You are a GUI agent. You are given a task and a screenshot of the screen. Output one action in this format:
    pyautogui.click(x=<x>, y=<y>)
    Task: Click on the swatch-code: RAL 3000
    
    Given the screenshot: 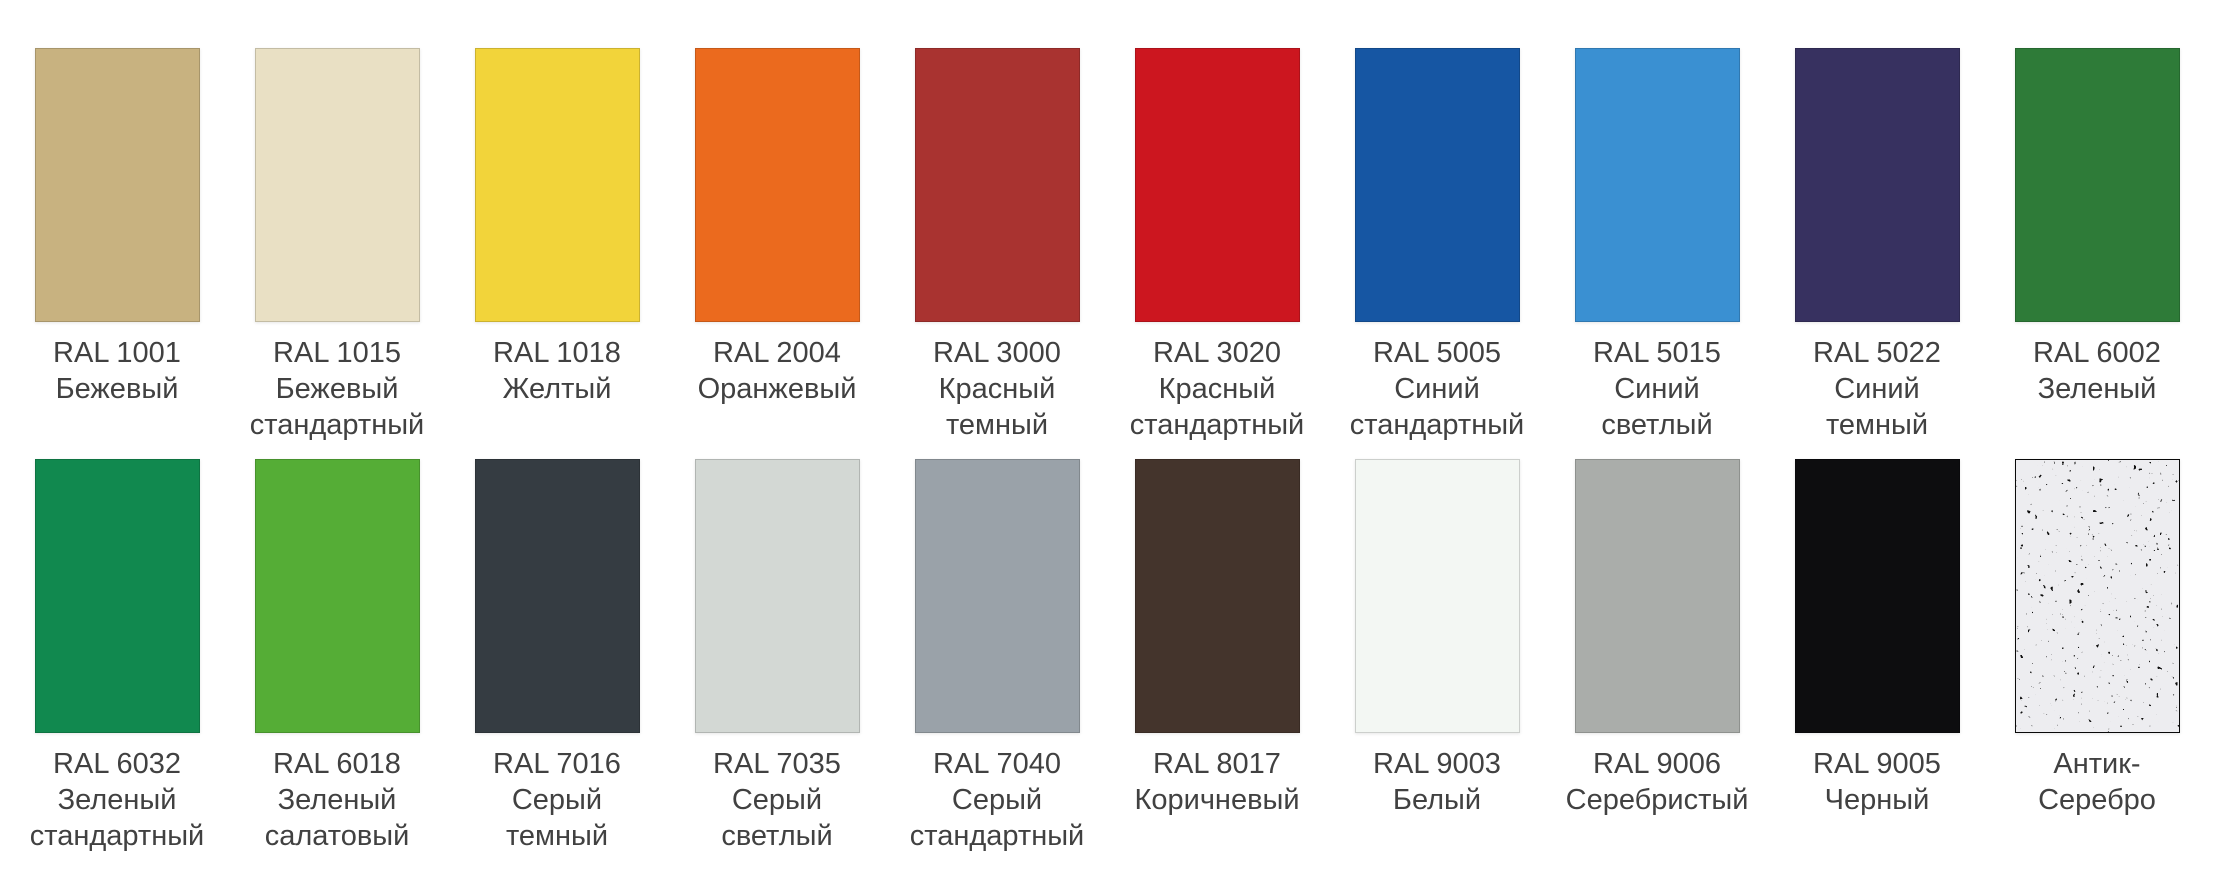 What is the action you would take?
    pyautogui.click(x=997, y=353)
    